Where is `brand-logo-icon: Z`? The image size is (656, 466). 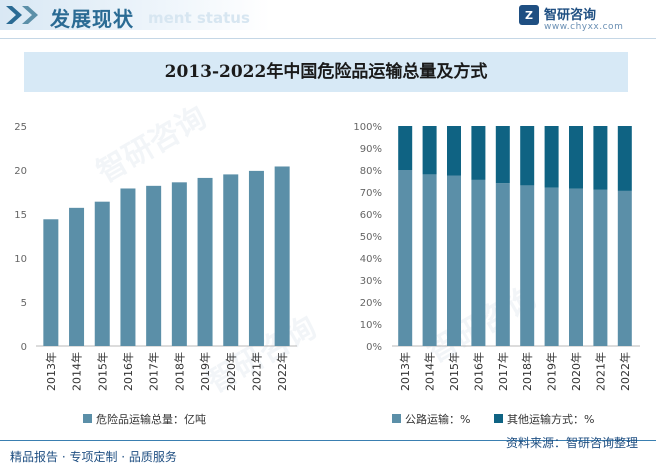 brand-logo-icon: Z is located at coordinates (529, 15).